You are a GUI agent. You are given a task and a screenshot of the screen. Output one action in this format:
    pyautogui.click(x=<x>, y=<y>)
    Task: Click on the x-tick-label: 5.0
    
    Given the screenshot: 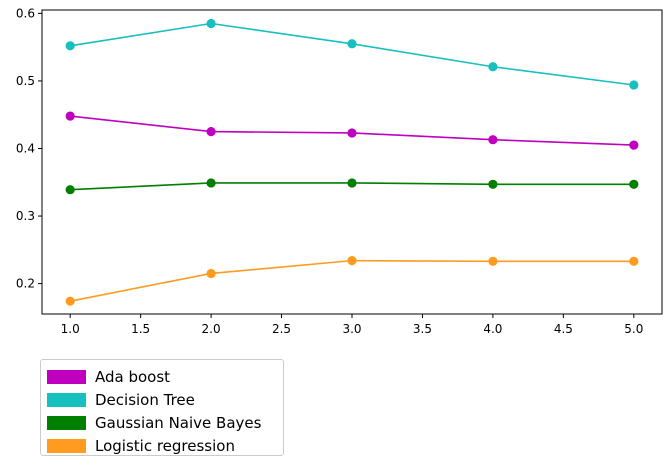 What is the action you would take?
    pyautogui.click(x=633, y=329)
    